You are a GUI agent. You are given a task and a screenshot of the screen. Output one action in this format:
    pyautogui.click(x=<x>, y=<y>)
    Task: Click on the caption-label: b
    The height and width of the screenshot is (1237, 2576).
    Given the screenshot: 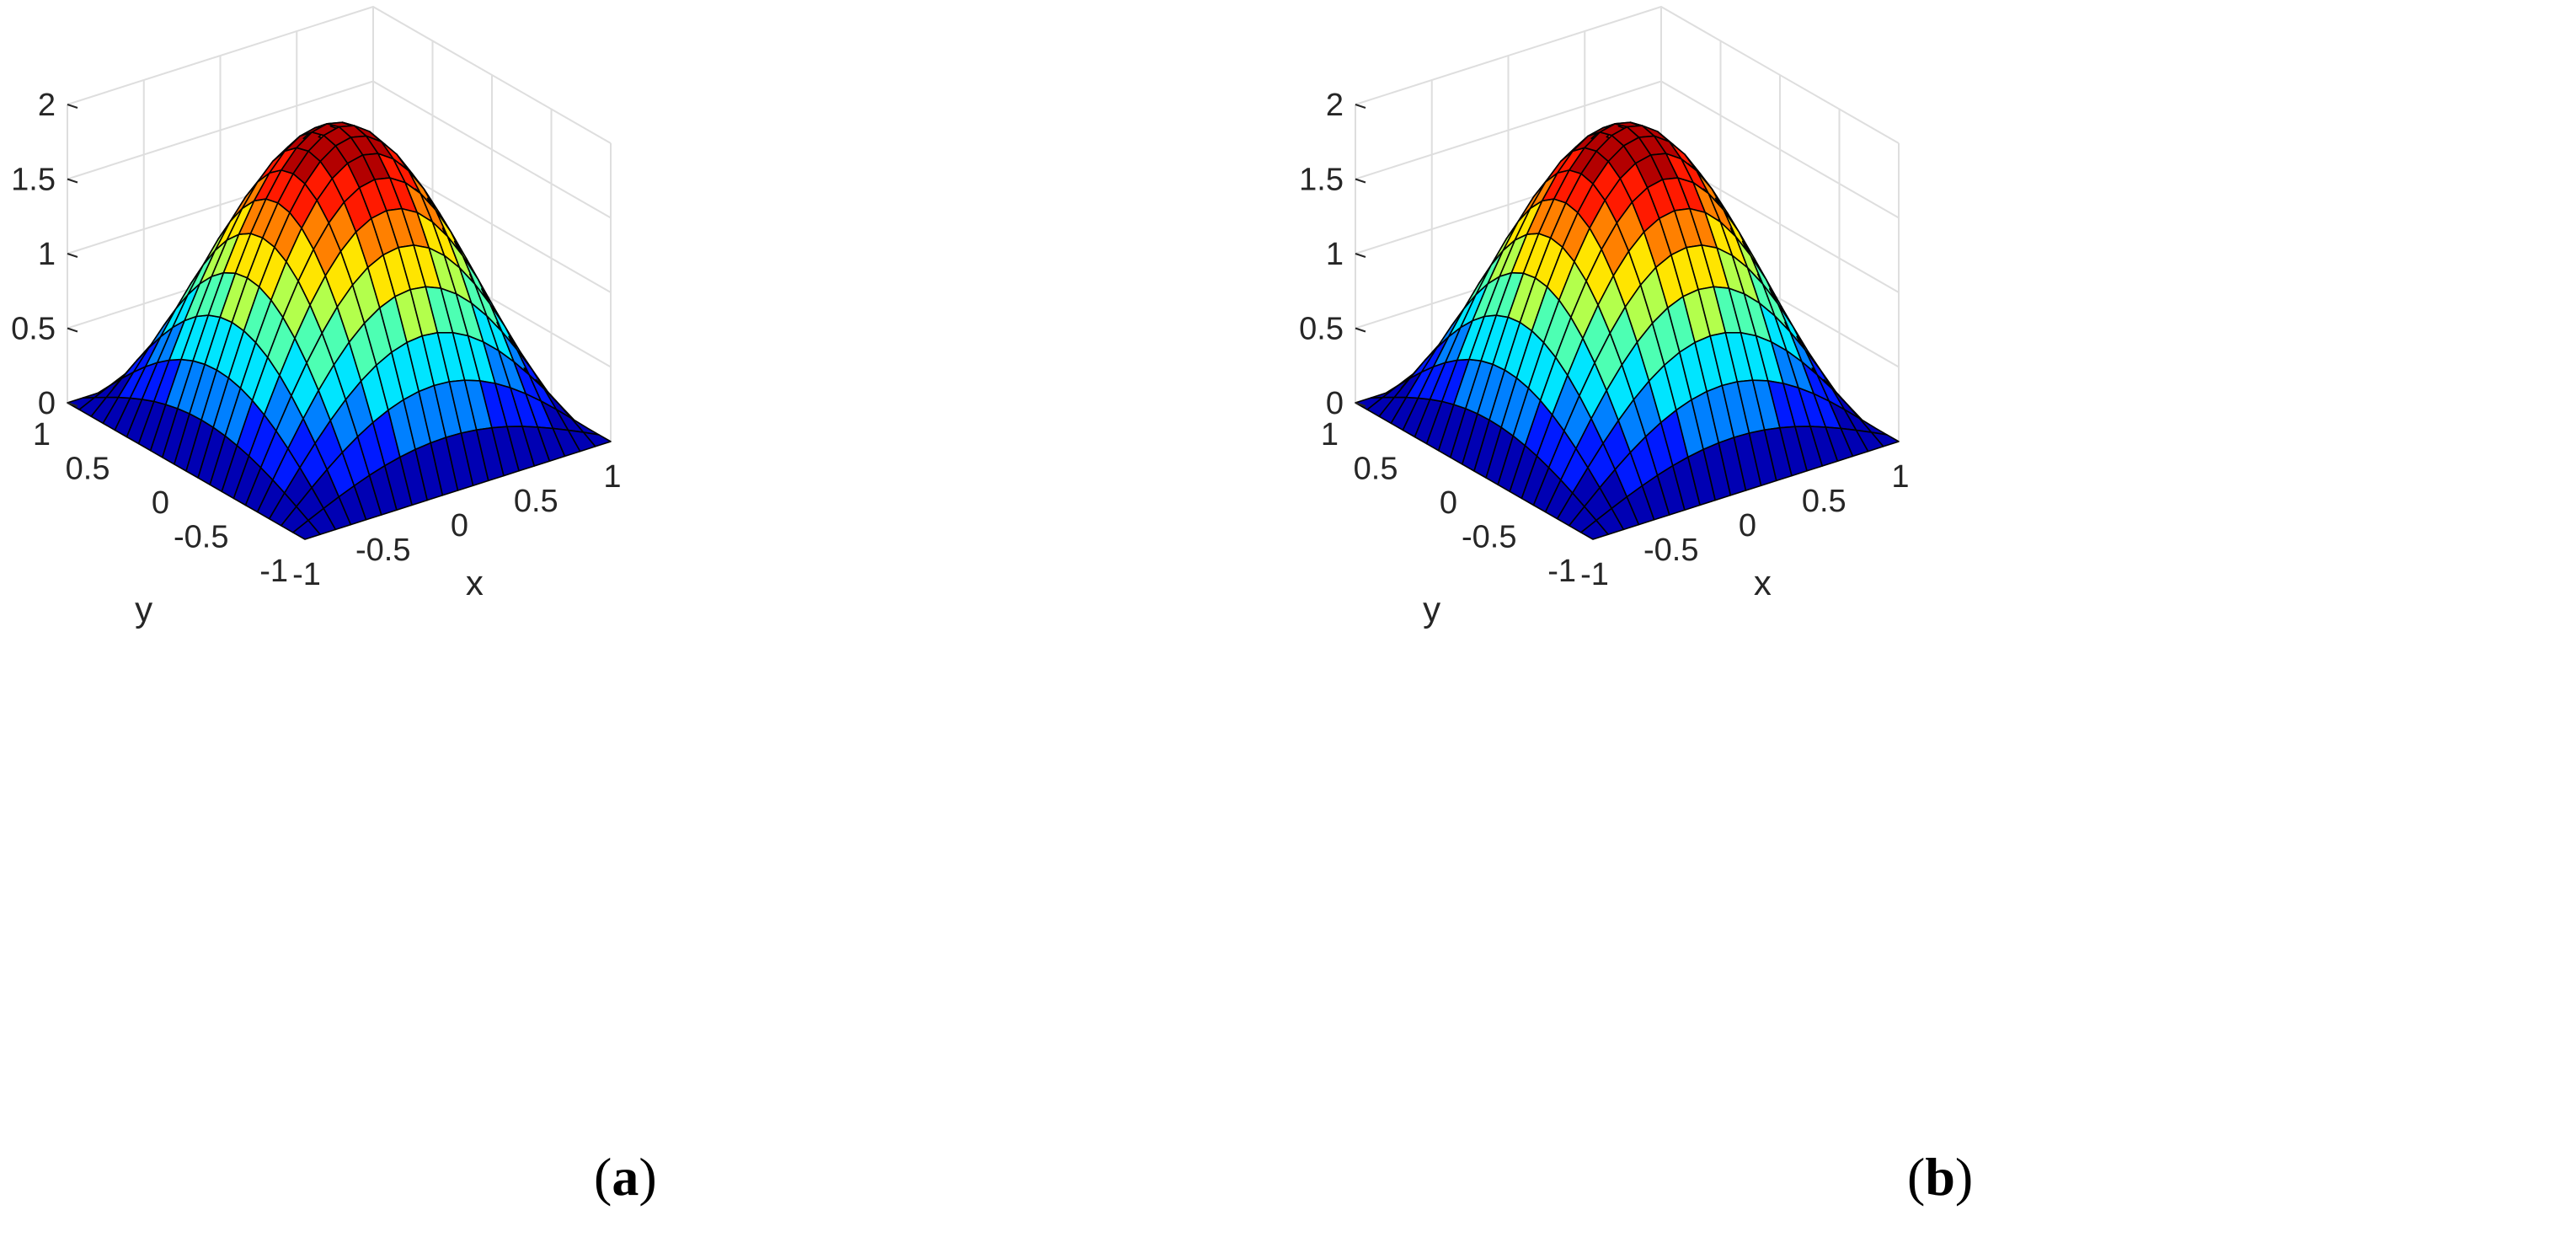 What is the action you would take?
    pyautogui.click(x=1940, y=1177)
    